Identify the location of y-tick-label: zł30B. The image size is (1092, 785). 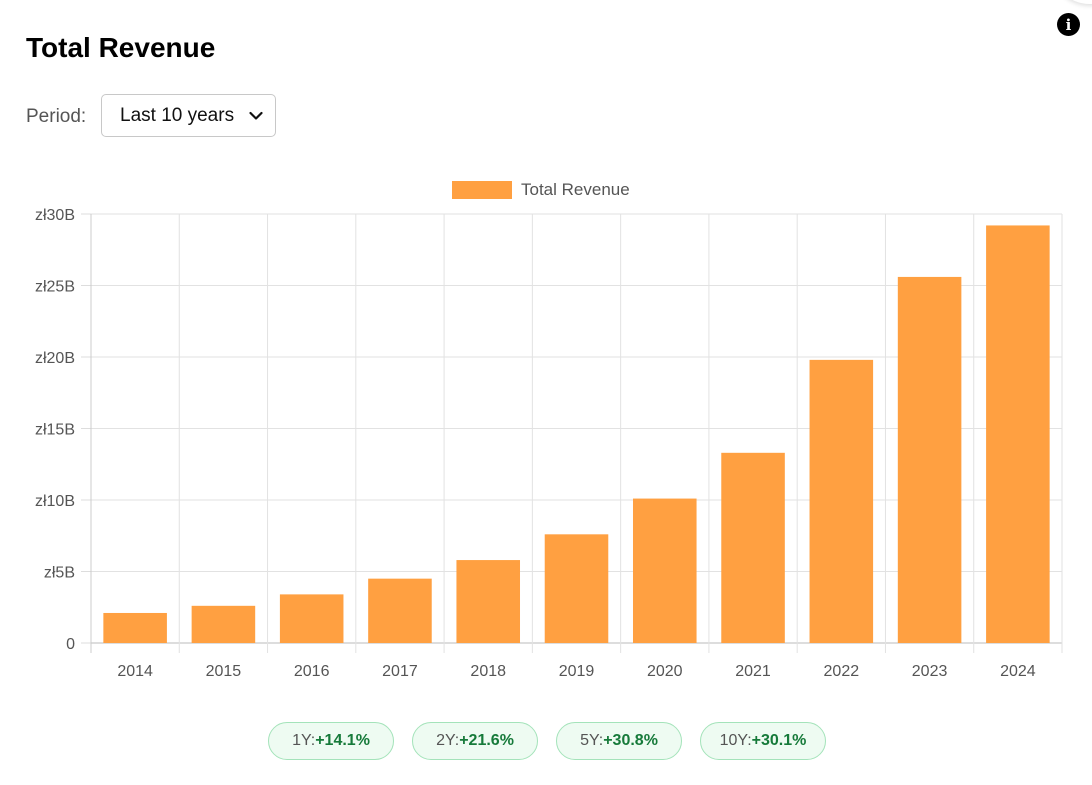
(55, 215).